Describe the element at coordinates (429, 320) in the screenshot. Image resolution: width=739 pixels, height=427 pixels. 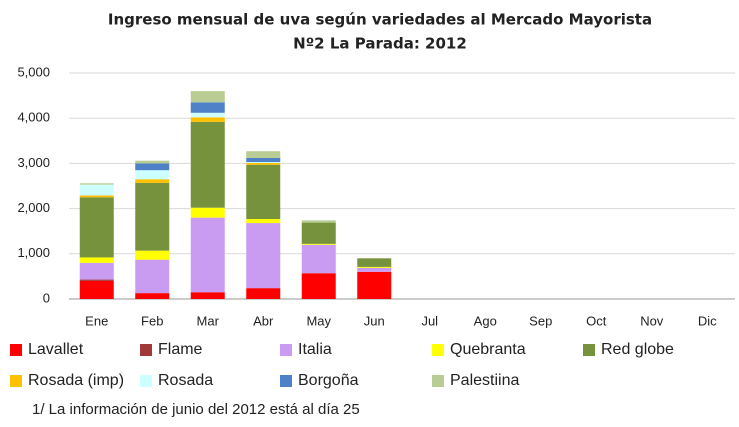
I see `x-tick-label: Jul` at that location.